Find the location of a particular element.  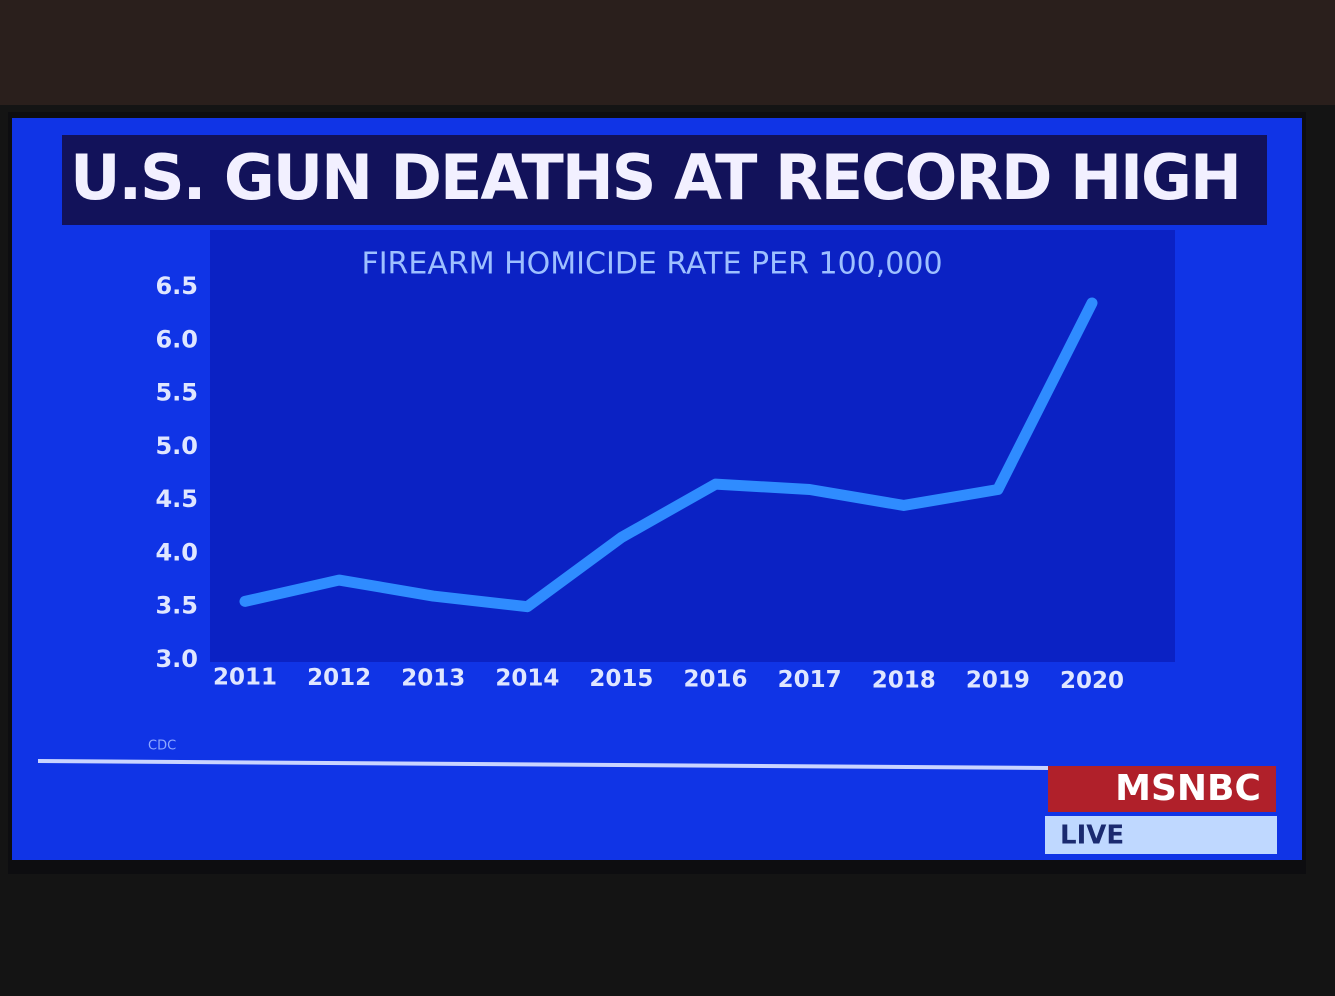

y-tick-label: 3.5 is located at coordinates (176, 606).